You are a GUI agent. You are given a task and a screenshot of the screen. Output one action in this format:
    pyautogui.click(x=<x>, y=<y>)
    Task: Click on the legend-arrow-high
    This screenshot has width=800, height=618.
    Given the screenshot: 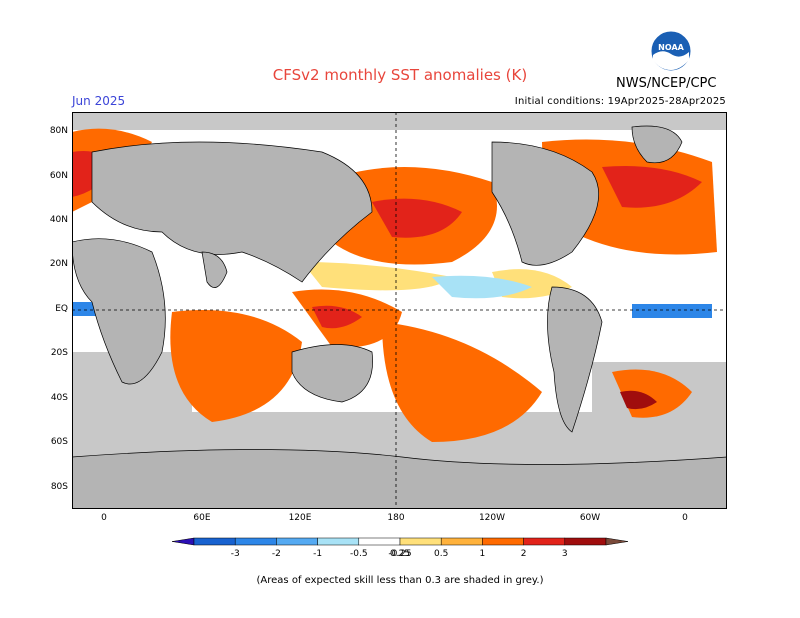 What is the action you would take?
    pyautogui.click(x=617, y=541)
    